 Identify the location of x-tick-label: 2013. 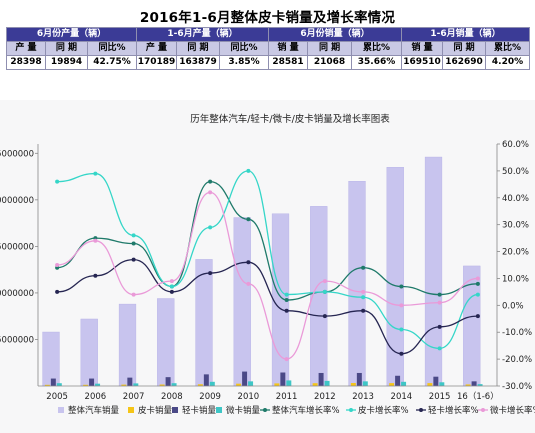
(363, 397).